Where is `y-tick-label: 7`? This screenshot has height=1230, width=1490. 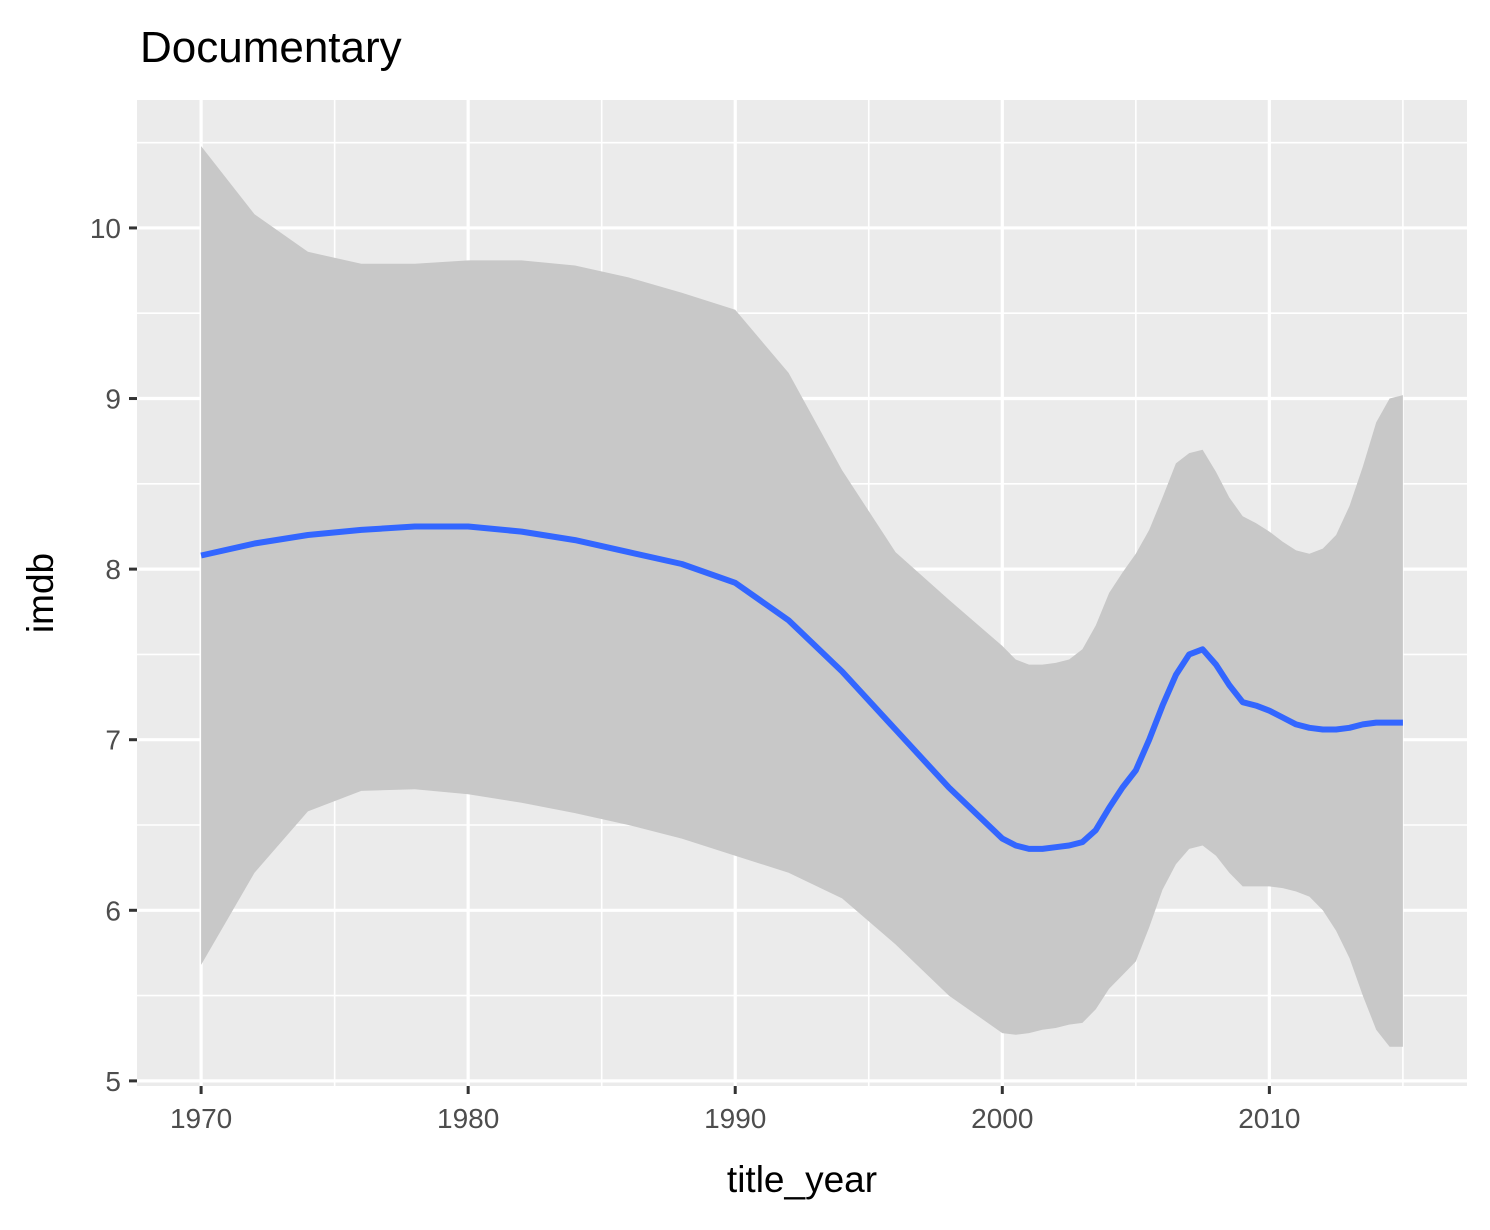 y-tick-label: 7 is located at coordinates (113, 740).